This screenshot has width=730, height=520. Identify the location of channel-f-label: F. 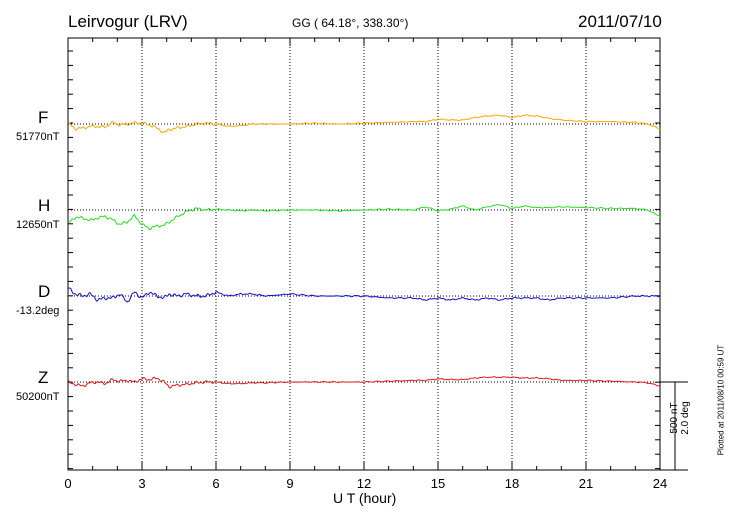
(43, 117).